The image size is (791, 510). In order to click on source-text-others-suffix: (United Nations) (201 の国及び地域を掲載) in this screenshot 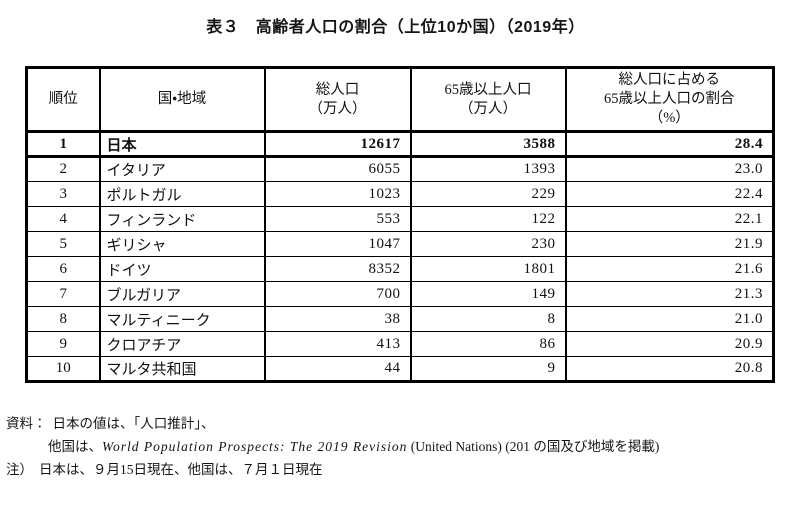, I will do `click(533, 447)`.